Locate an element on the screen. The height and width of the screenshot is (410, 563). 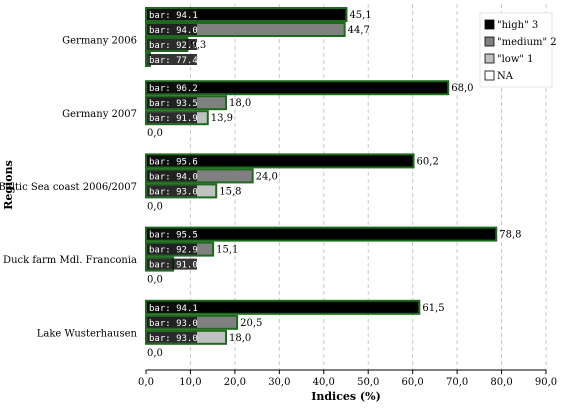
bar-value-label: 68,0 is located at coordinates (462, 88).